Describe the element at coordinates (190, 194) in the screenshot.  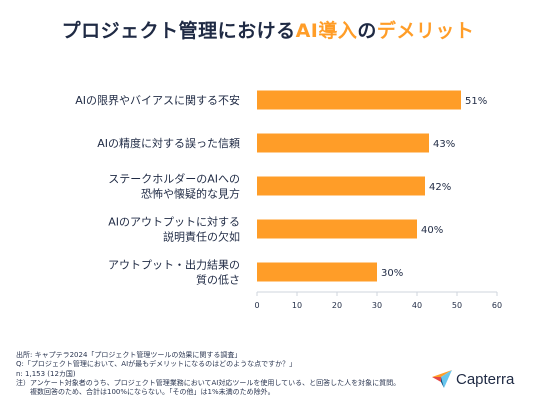
I see `category-label-3-line-2: 恐怖や懐疑的な見方` at that location.